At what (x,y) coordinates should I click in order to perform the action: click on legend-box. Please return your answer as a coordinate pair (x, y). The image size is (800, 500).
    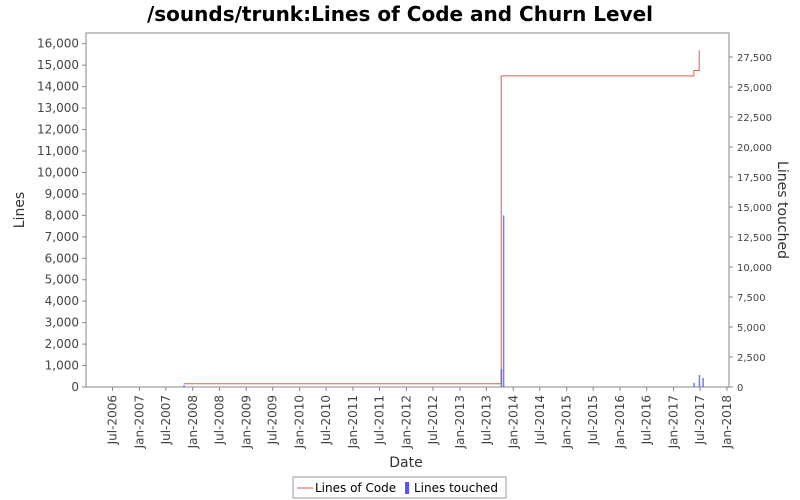
    Looking at the image, I should click on (399, 487).